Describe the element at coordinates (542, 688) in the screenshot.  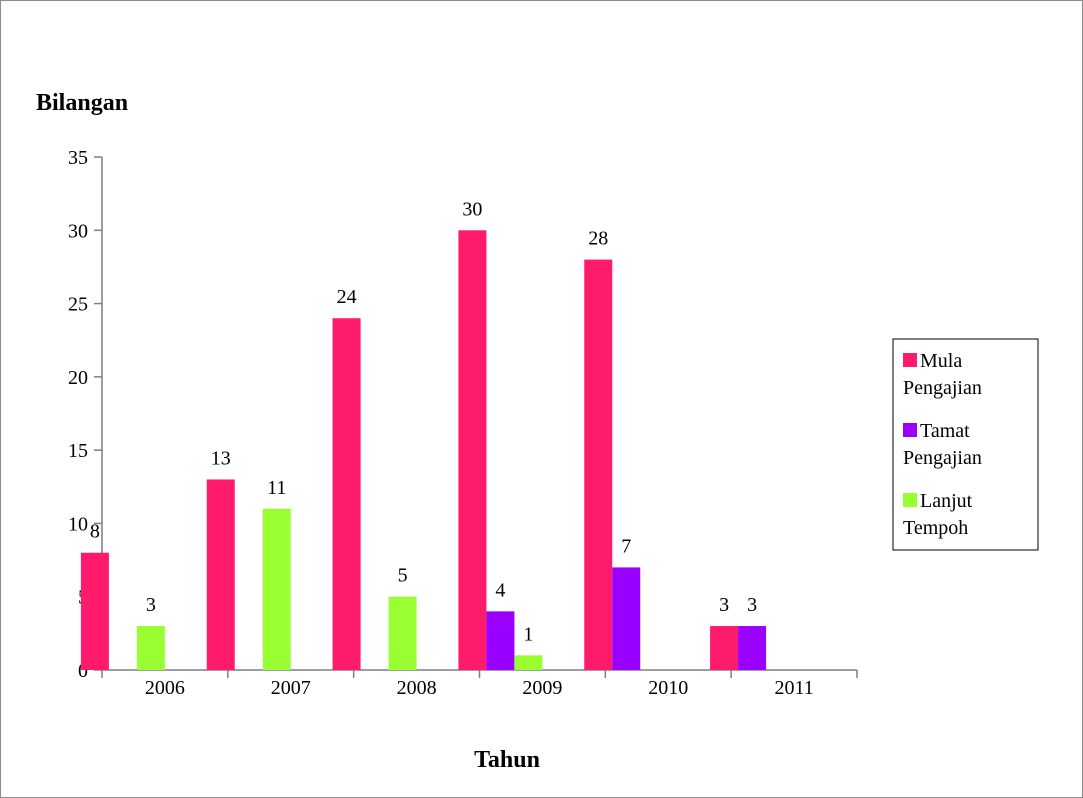
I see `x-tick-label: 2009` at that location.